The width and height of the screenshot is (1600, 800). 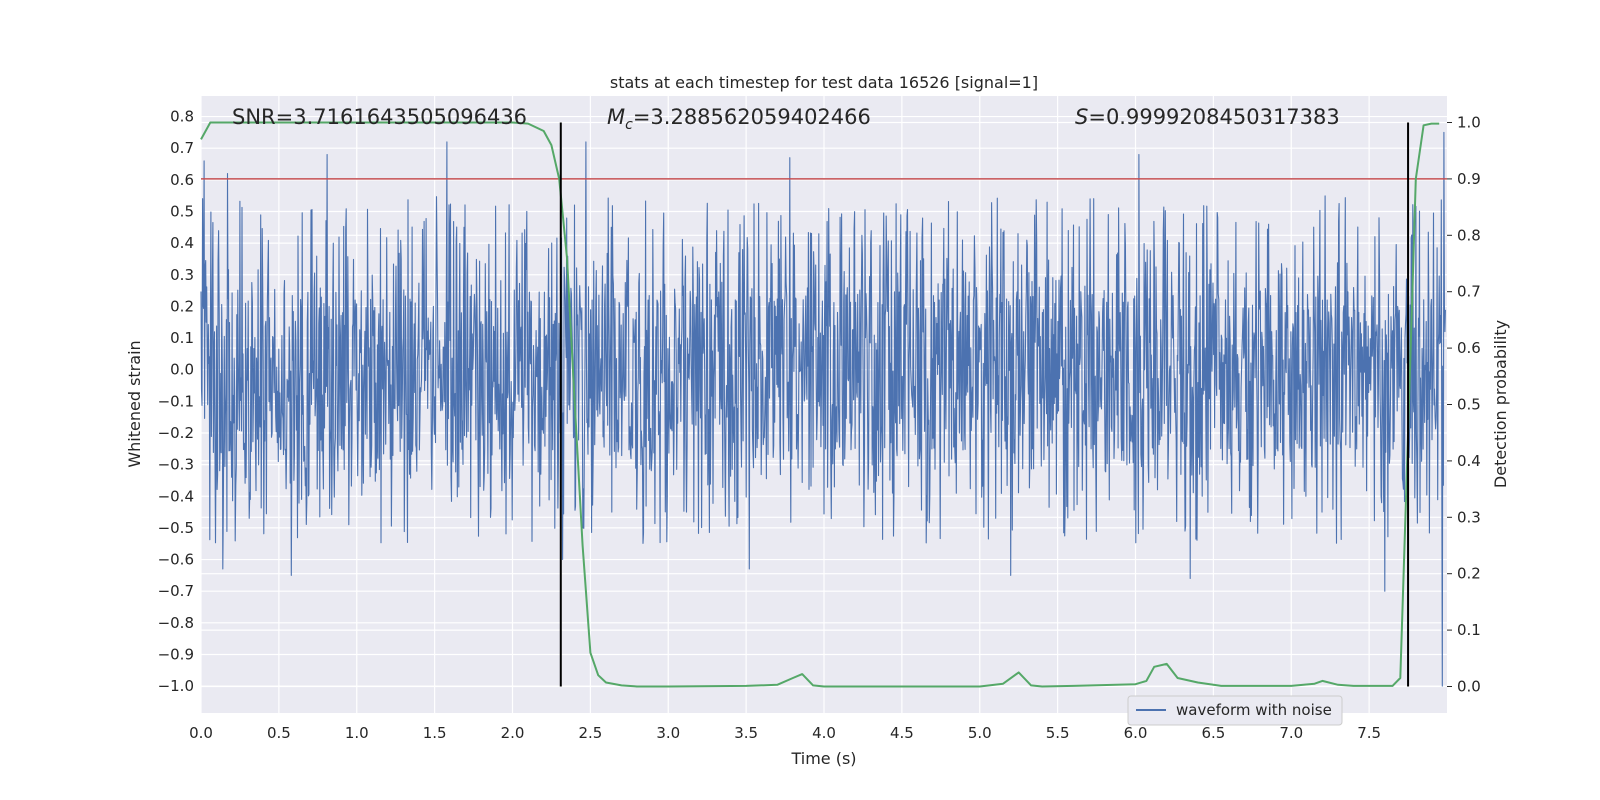 What do you see at coordinates (902, 733) in the screenshot?
I see `x-tick-label: 4.5` at bounding box center [902, 733].